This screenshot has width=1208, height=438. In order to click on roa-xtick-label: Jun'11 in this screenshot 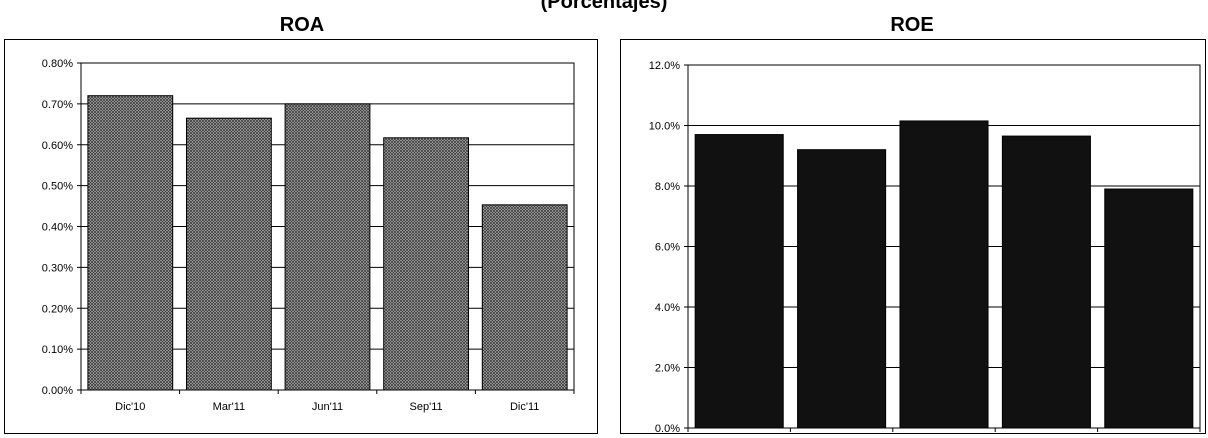, I will do `click(327, 407)`.